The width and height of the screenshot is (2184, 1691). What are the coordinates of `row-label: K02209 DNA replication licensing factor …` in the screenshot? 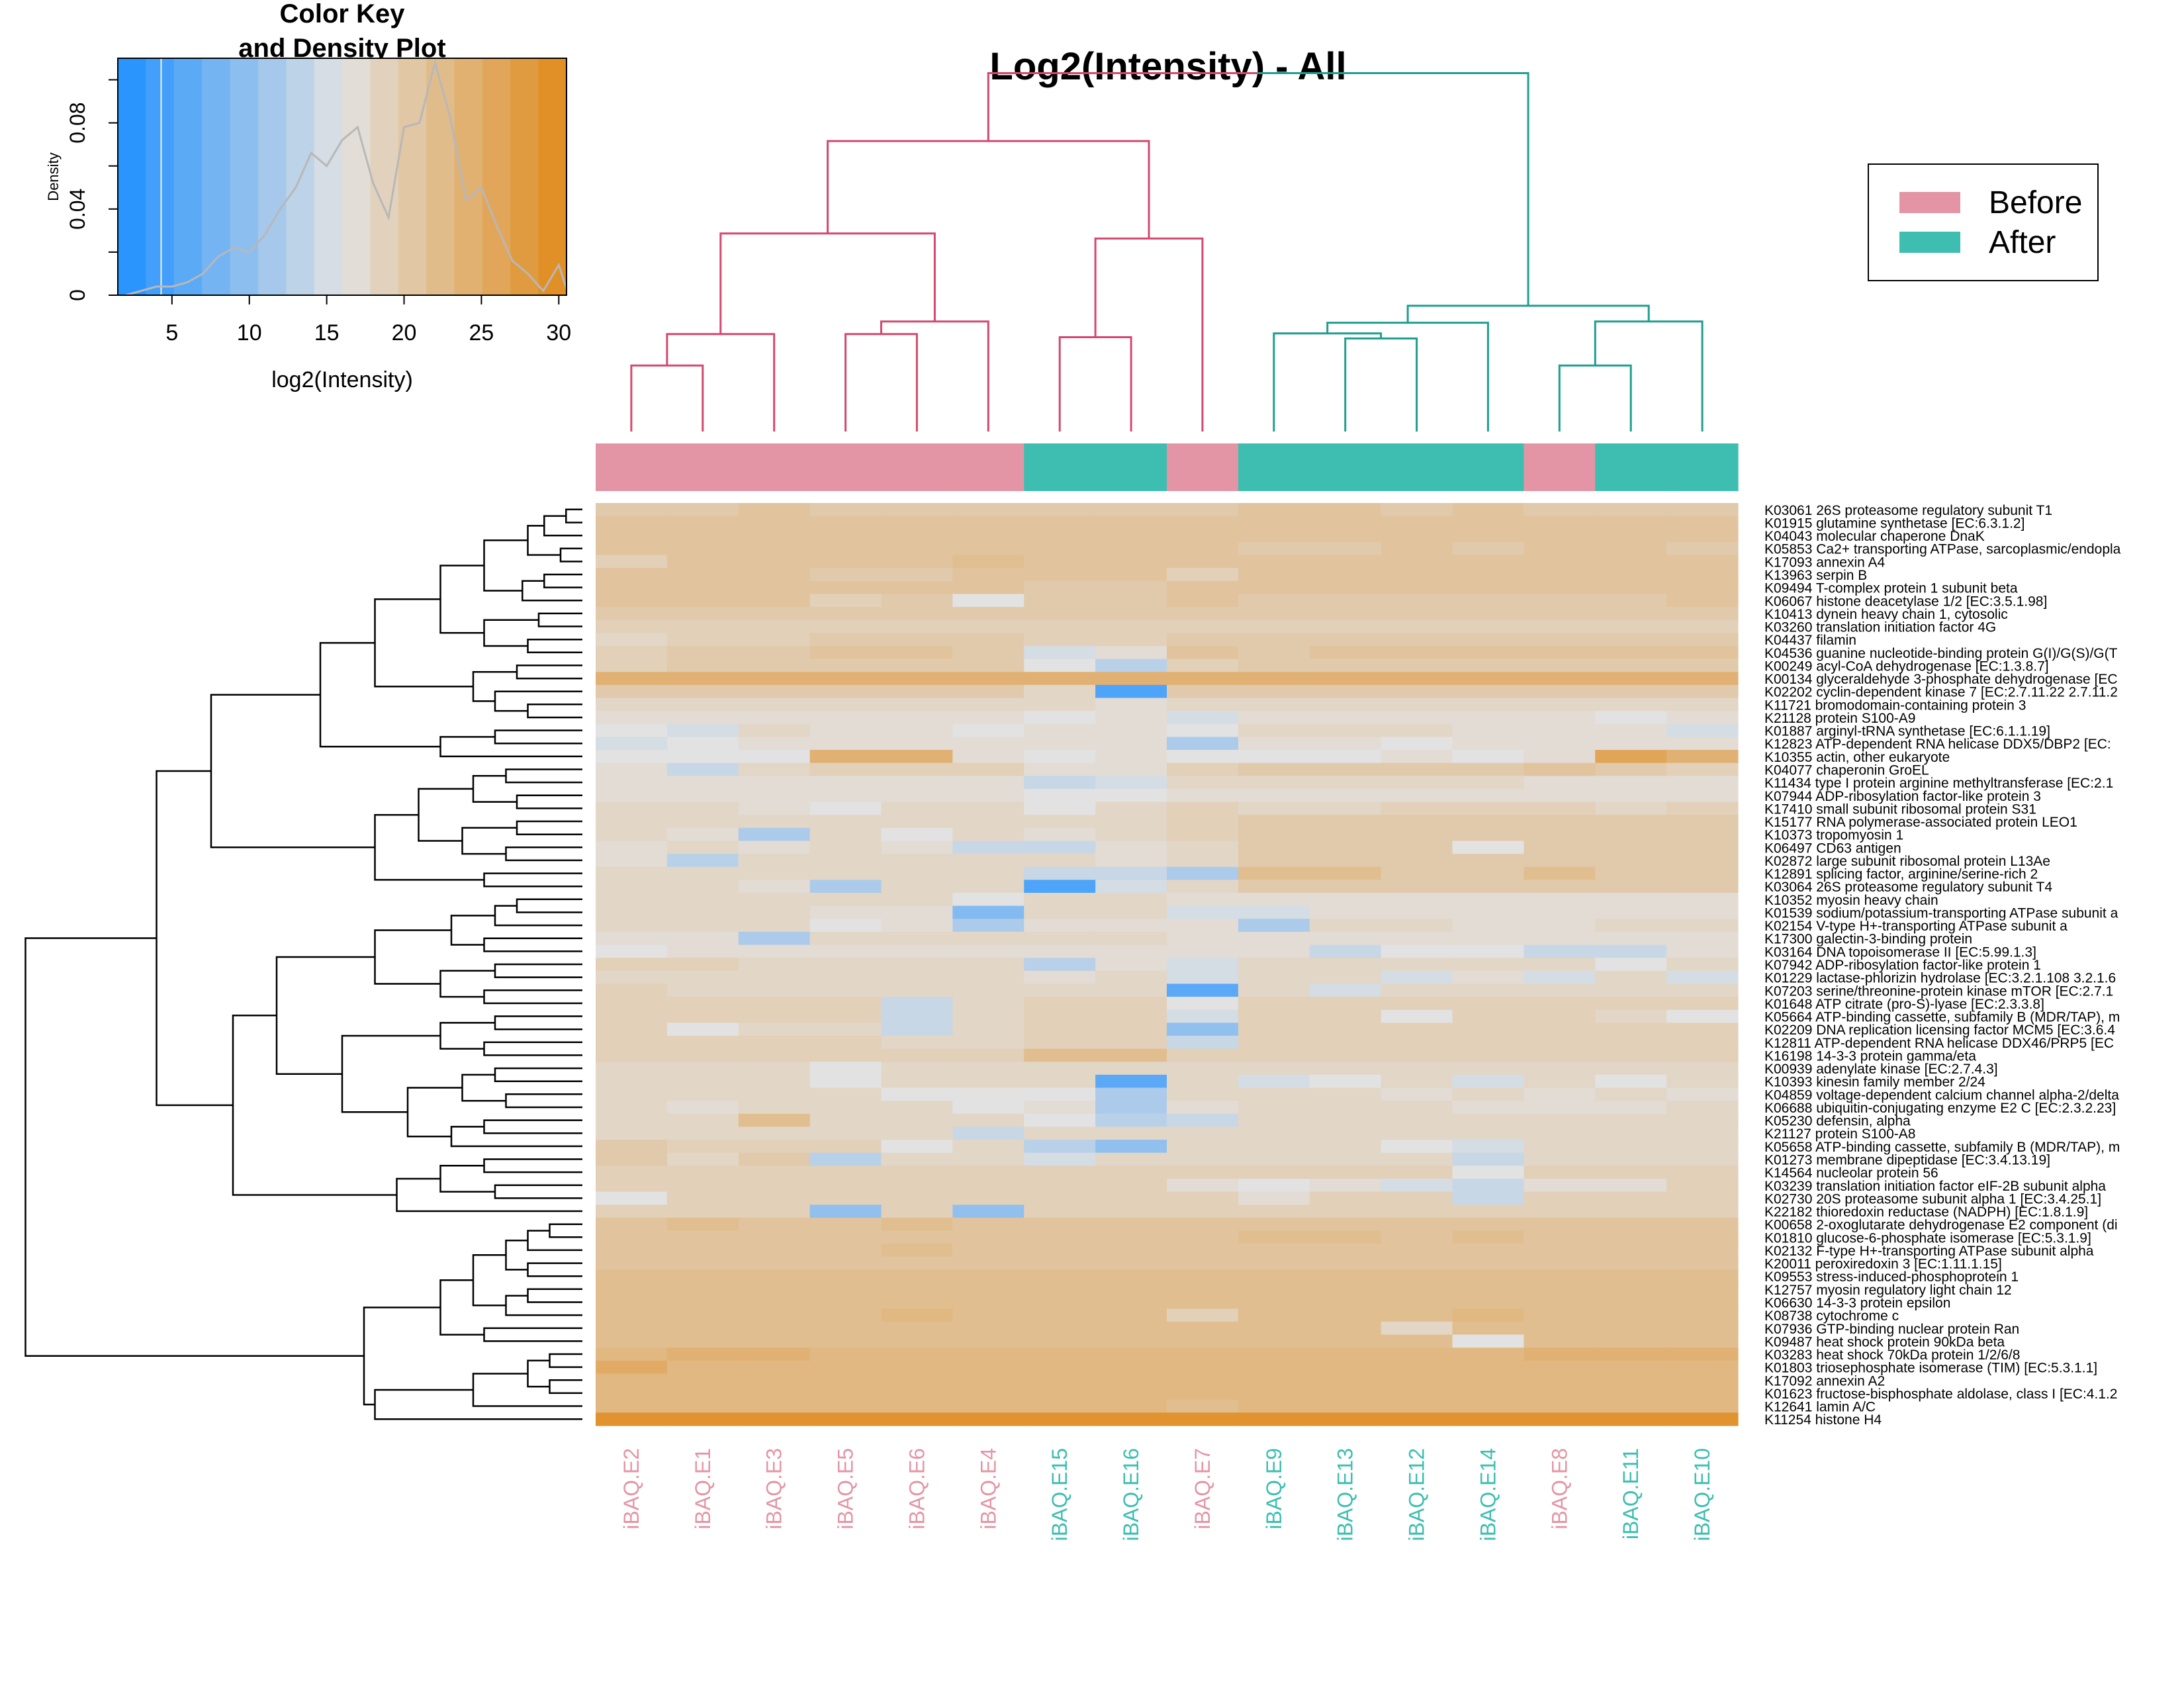 It's located at (1940, 1030).